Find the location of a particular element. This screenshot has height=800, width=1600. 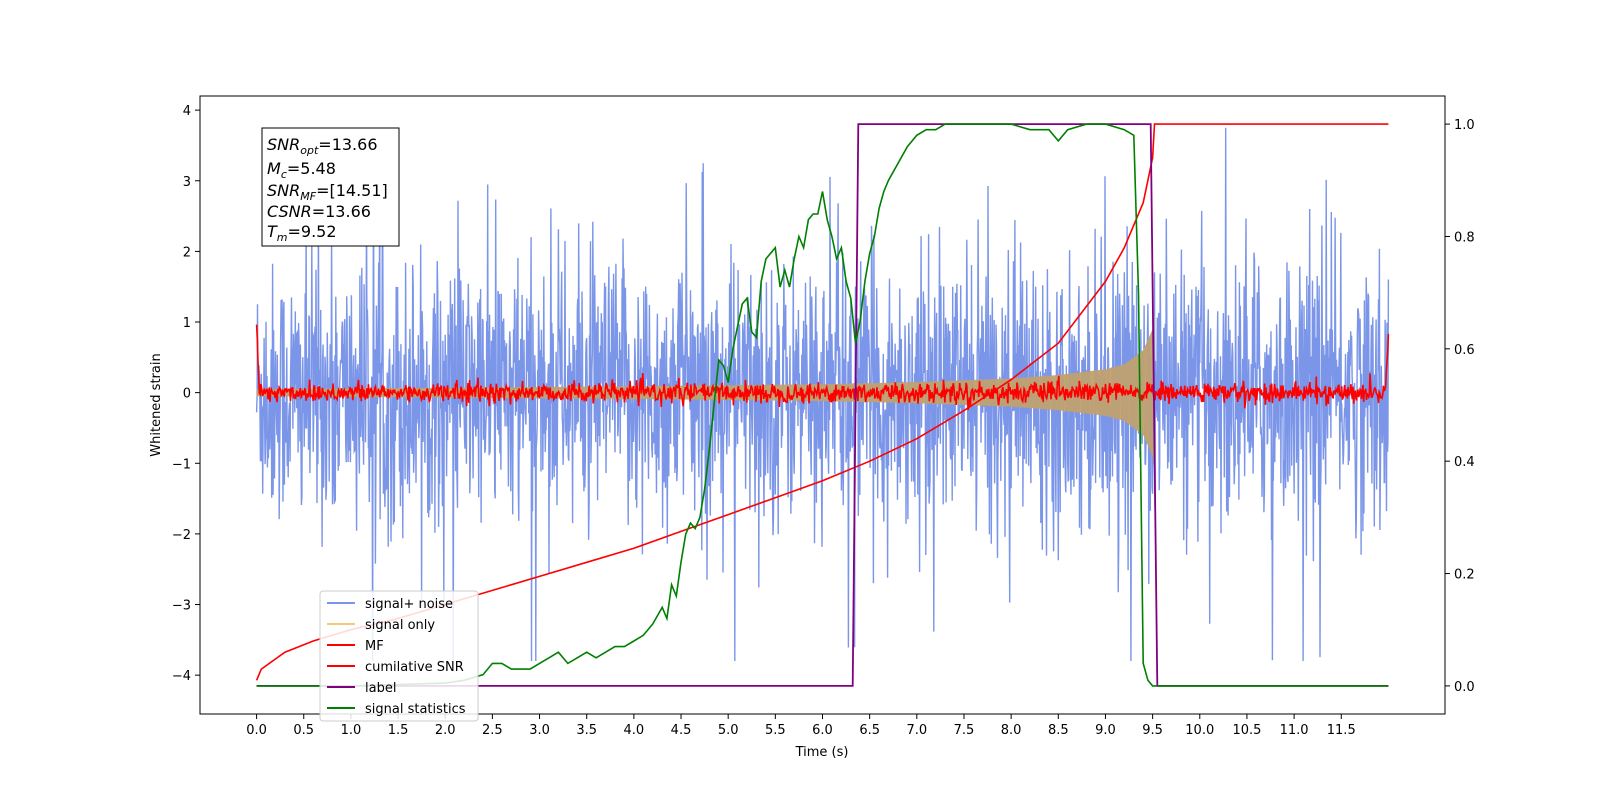

x-tick-label: 0.5 is located at coordinates (303, 730).